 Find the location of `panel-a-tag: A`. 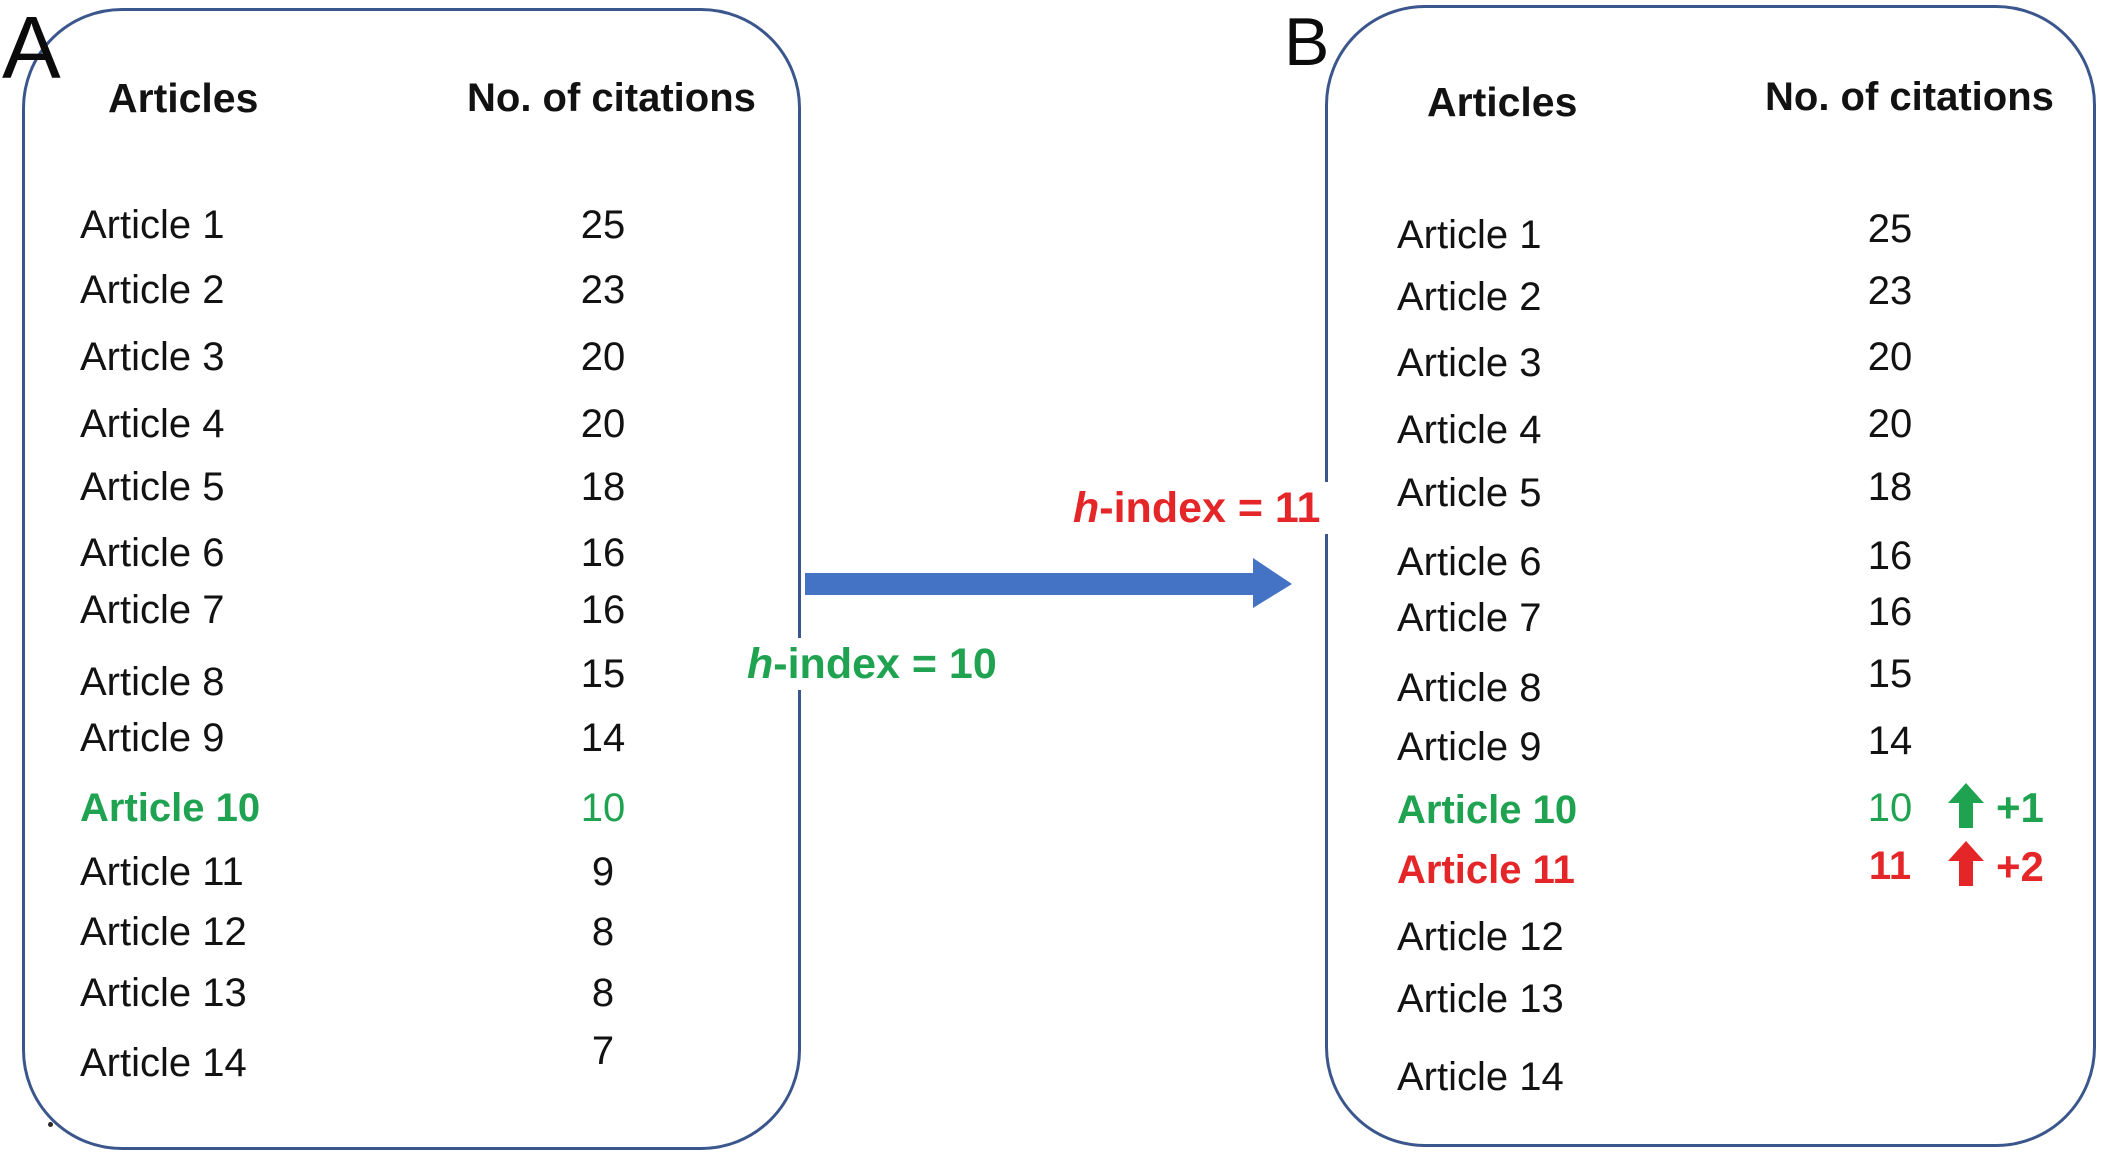

panel-a-tag: A is located at coordinates (31, 48).